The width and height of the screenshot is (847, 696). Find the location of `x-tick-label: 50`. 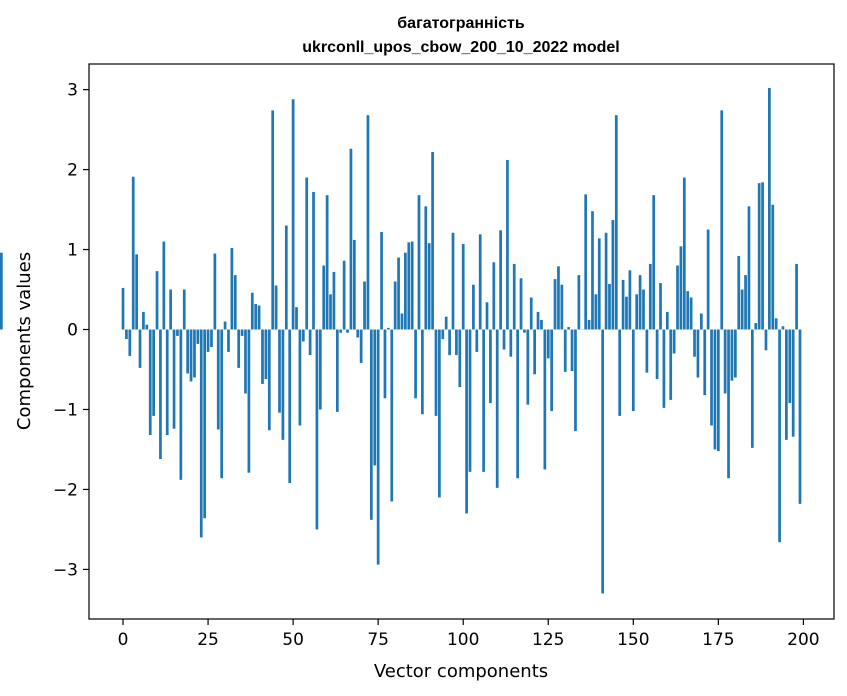

x-tick-label: 50 is located at coordinates (293, 640).